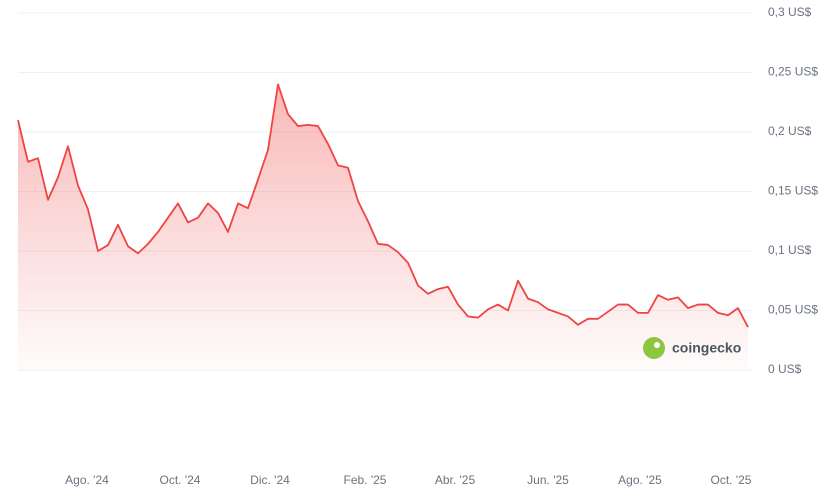  I want to click on x-tick-label: Oct. '24, so click(180, 480).